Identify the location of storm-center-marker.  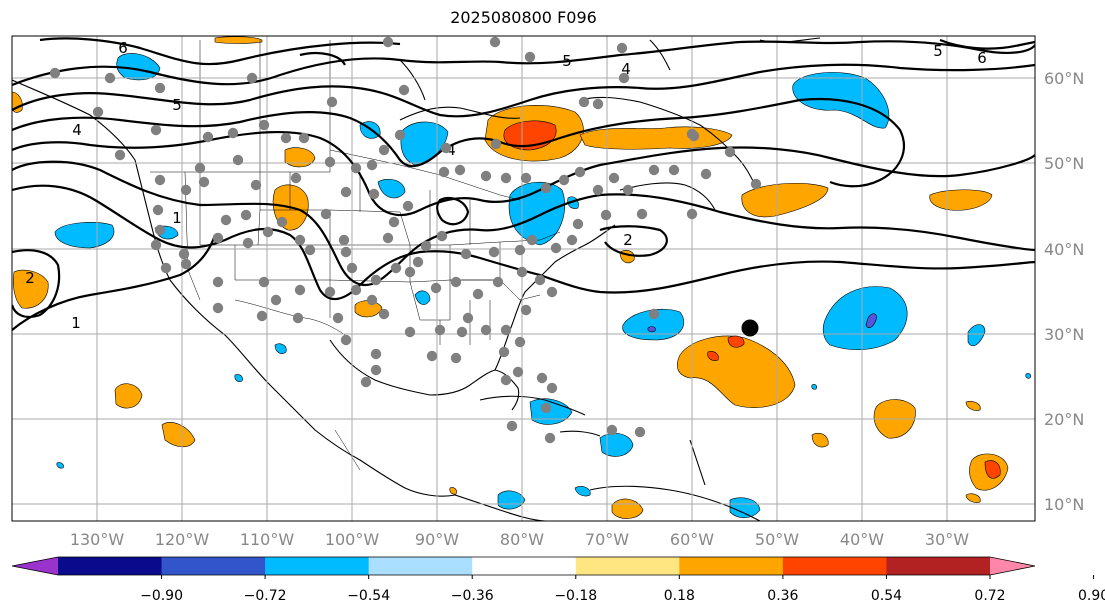
(750, 328).